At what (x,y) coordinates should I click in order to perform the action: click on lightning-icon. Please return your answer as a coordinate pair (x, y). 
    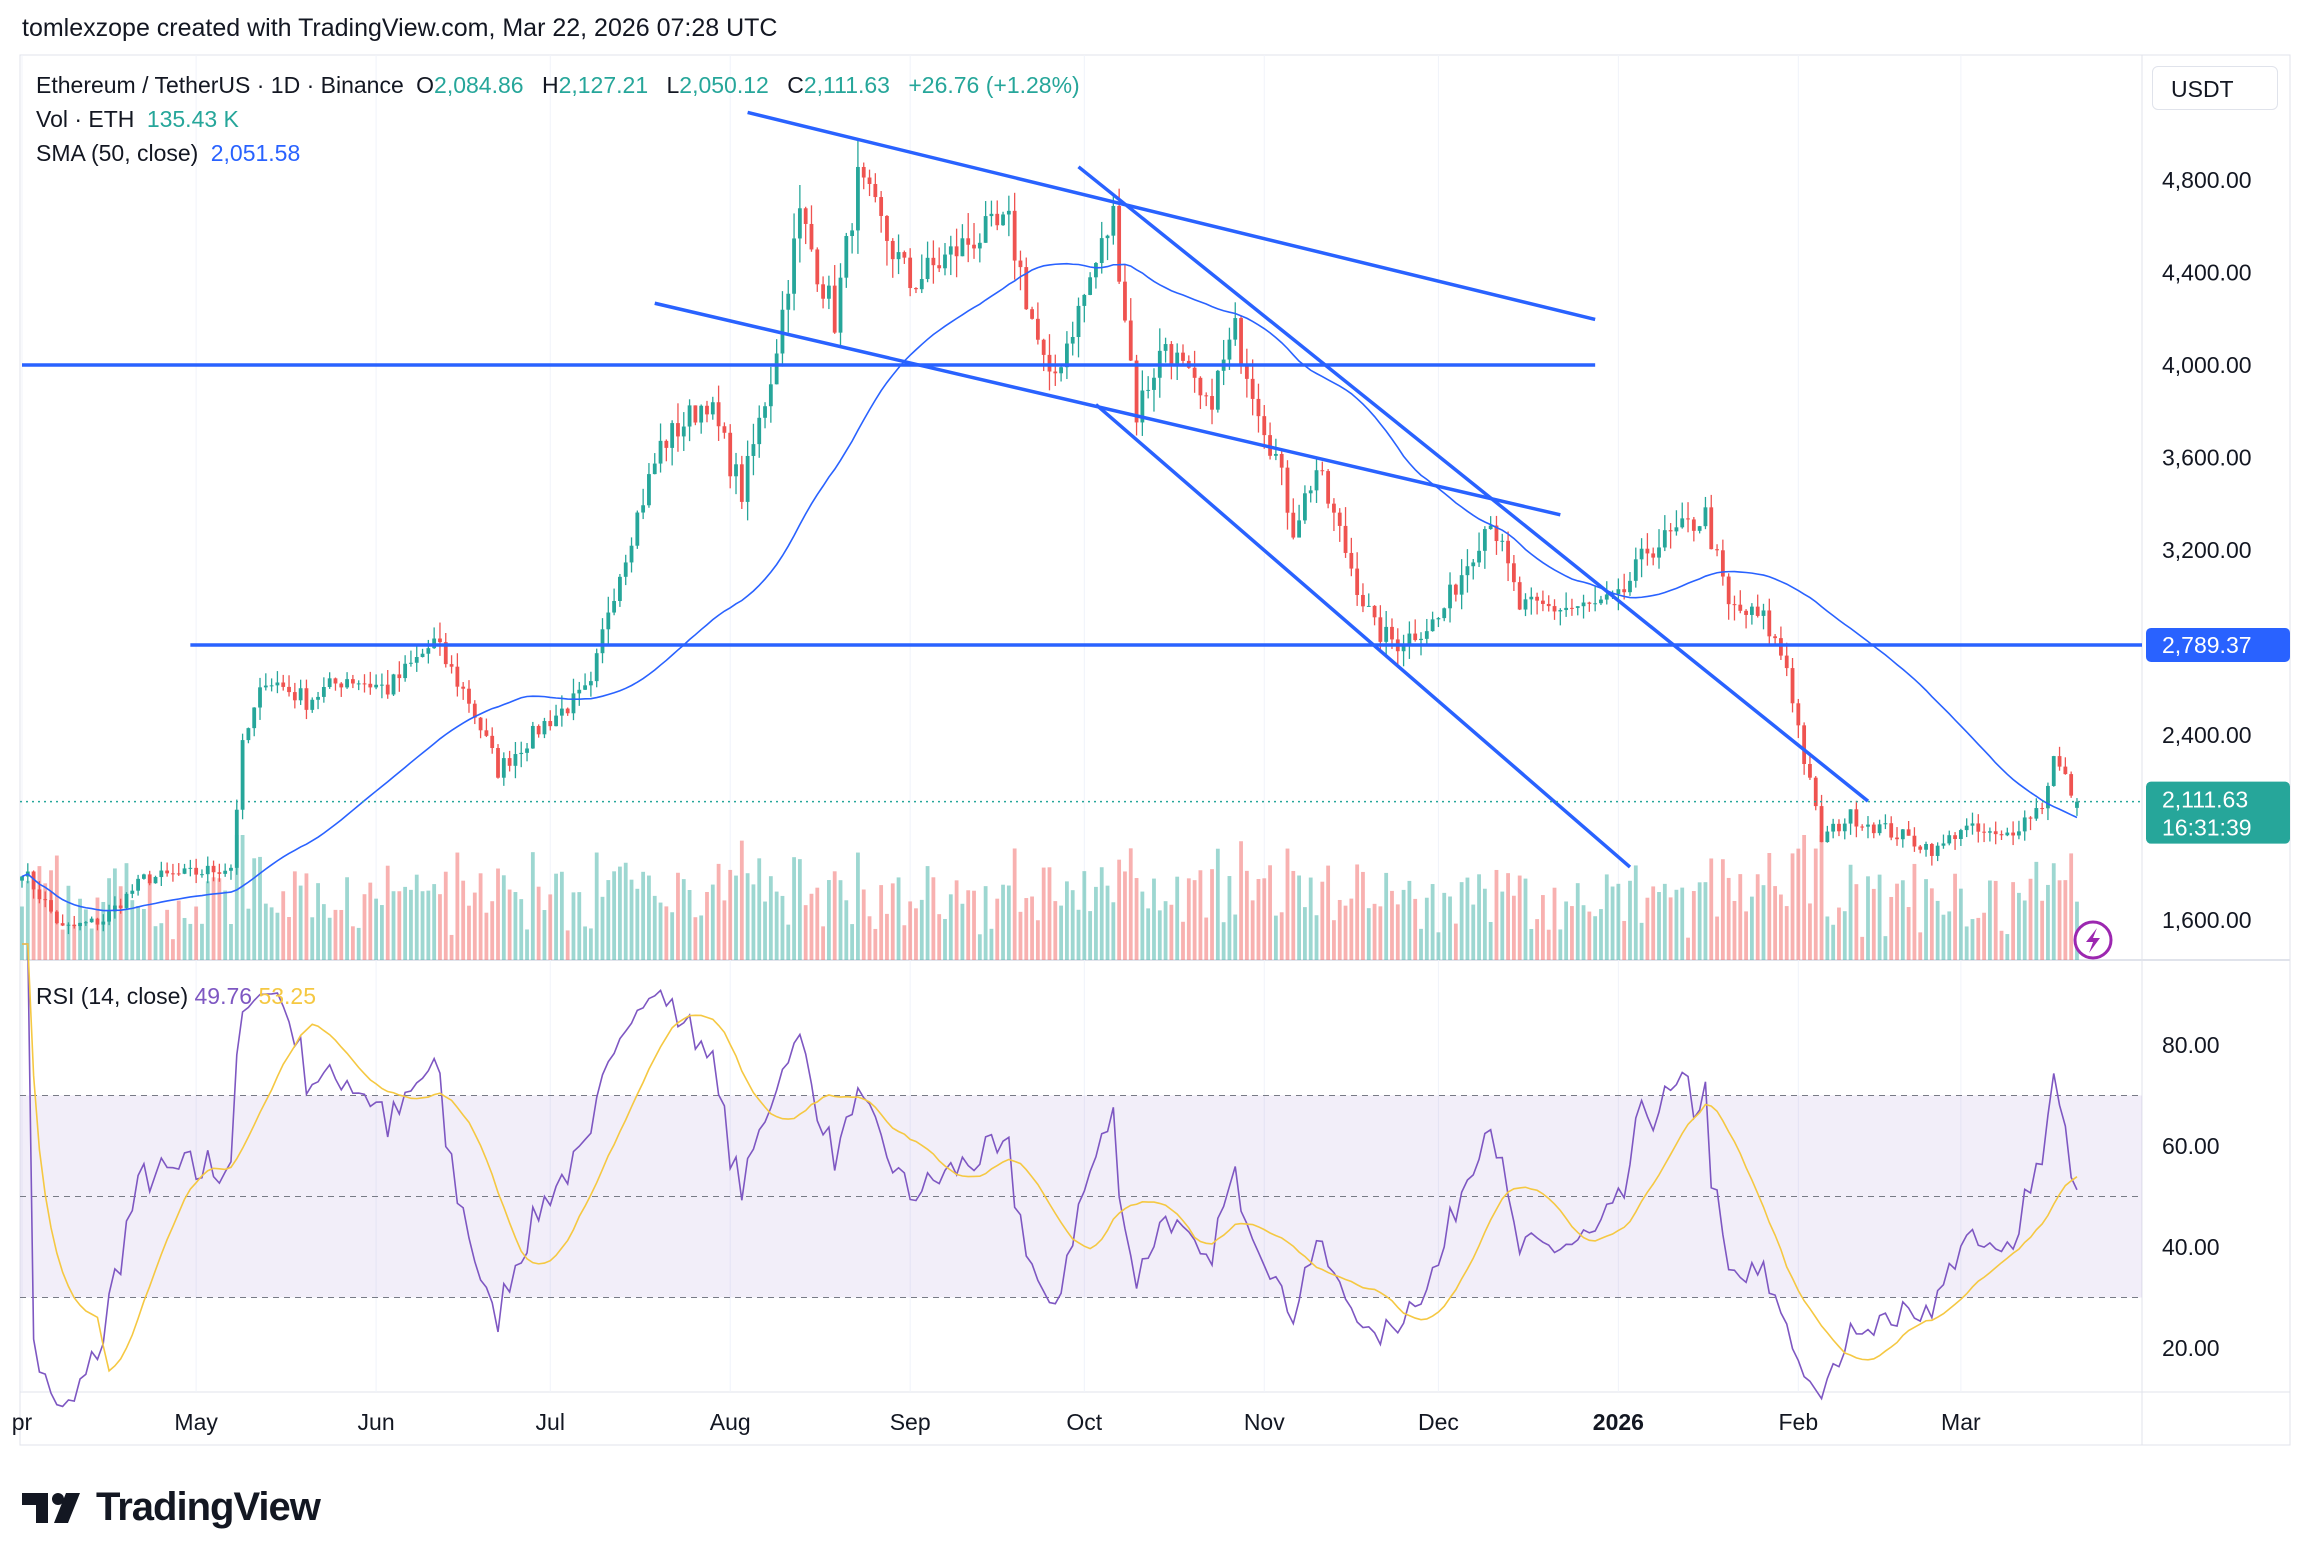
    Looking at the image, I should click on (2093, 940).